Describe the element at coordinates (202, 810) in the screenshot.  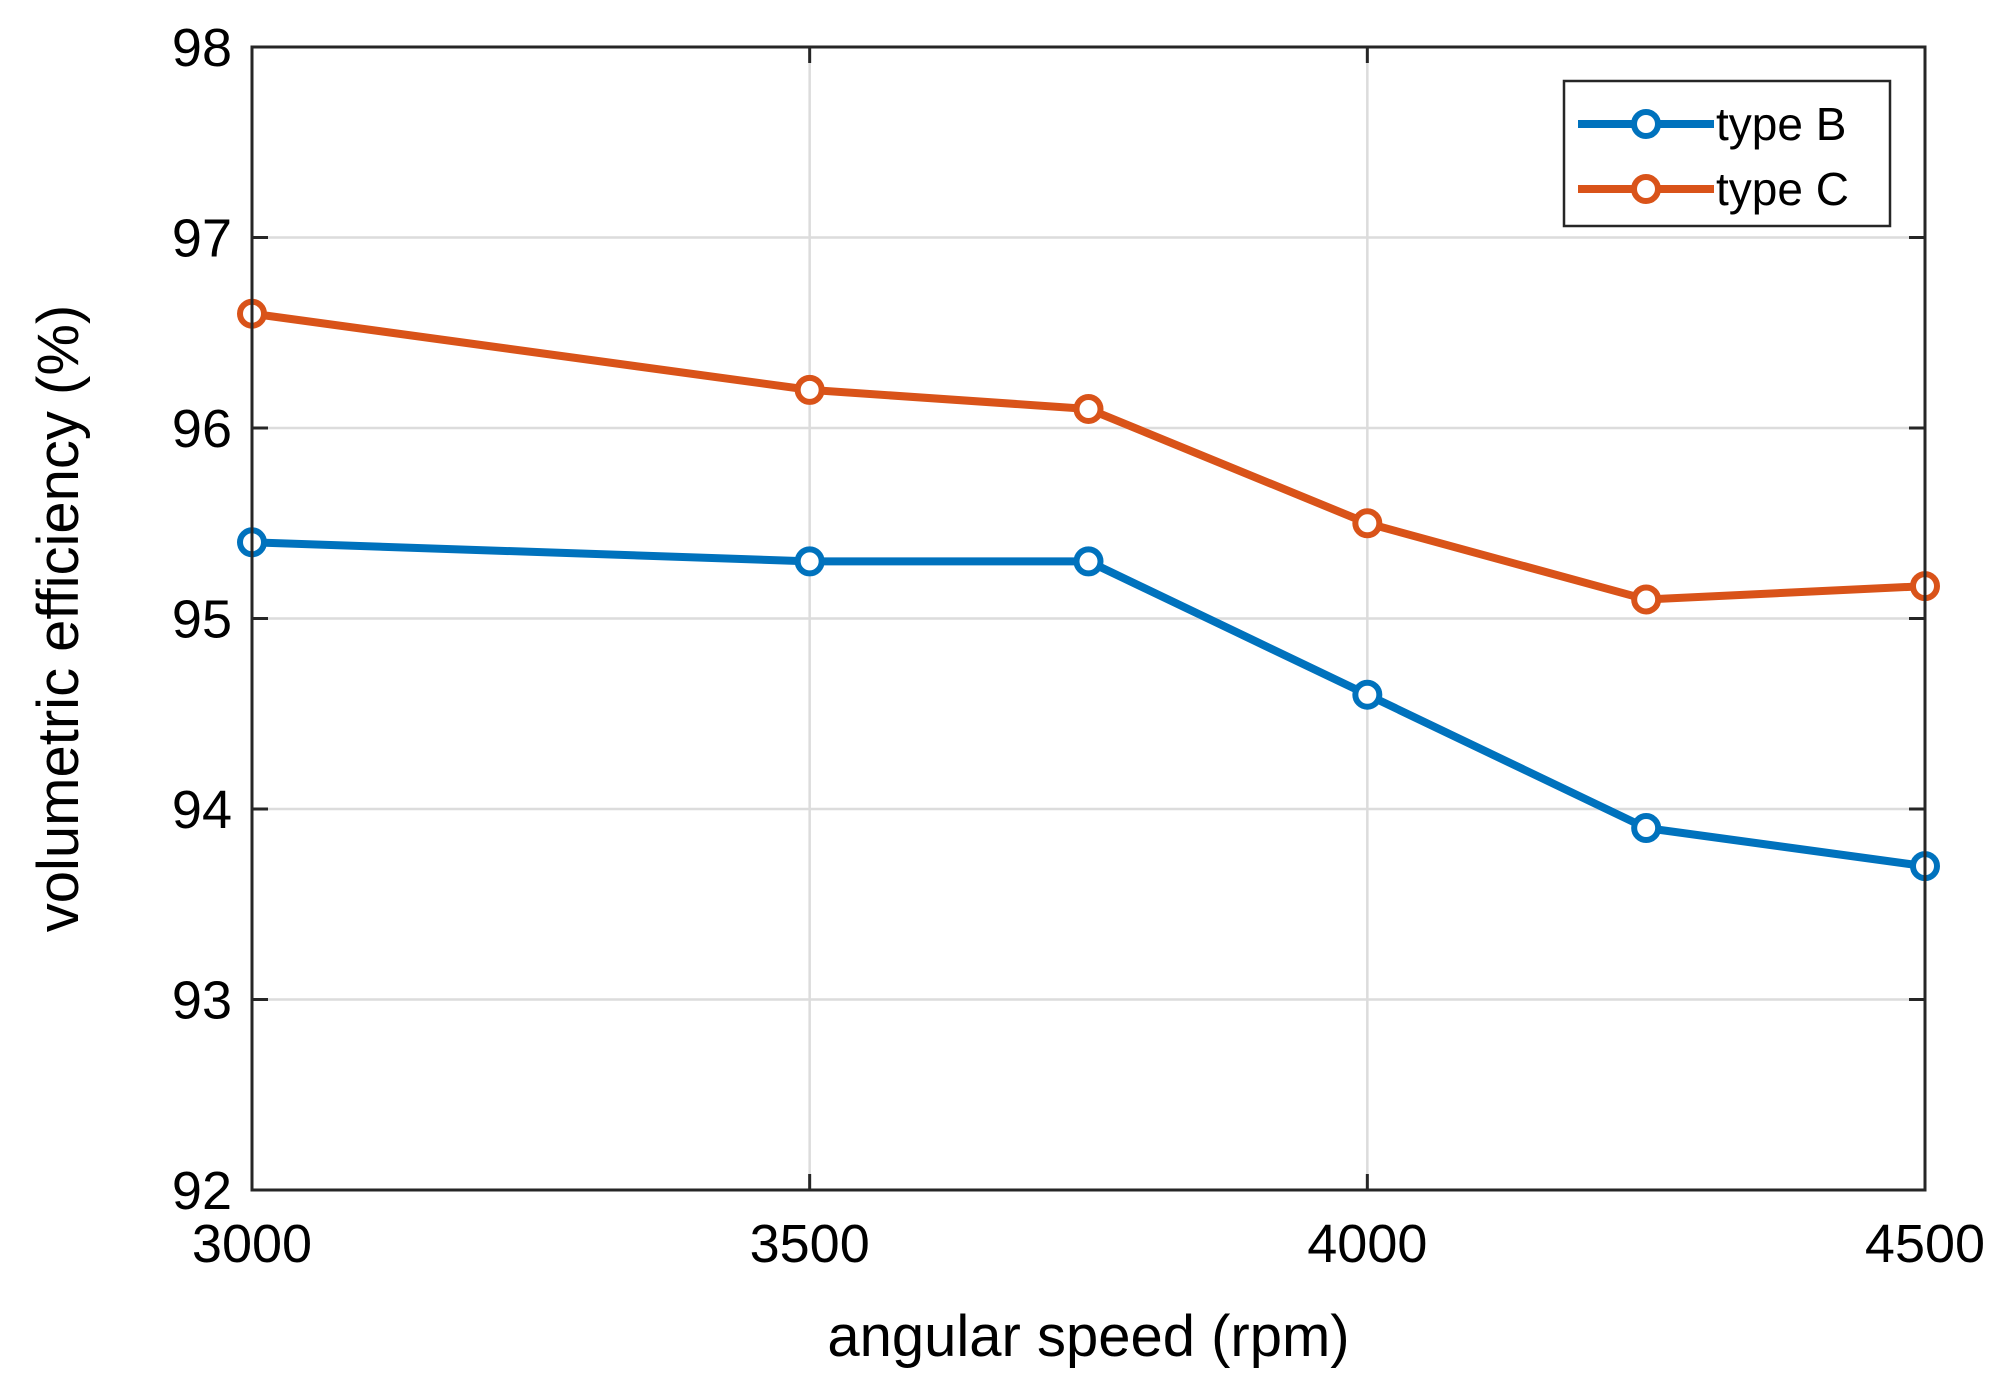
I see `y-tick-label: 94` at that location.